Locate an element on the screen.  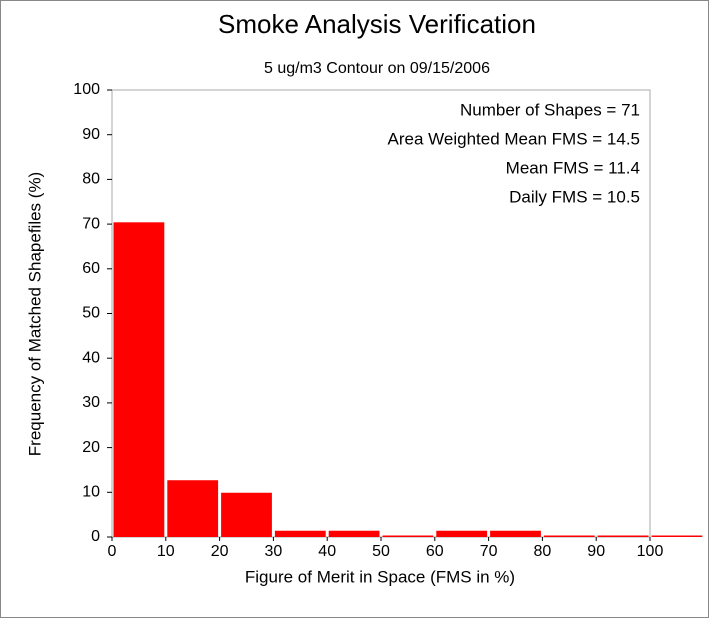
chart-title: Smoke Analysis Verification is located at coordinates (377, 24).